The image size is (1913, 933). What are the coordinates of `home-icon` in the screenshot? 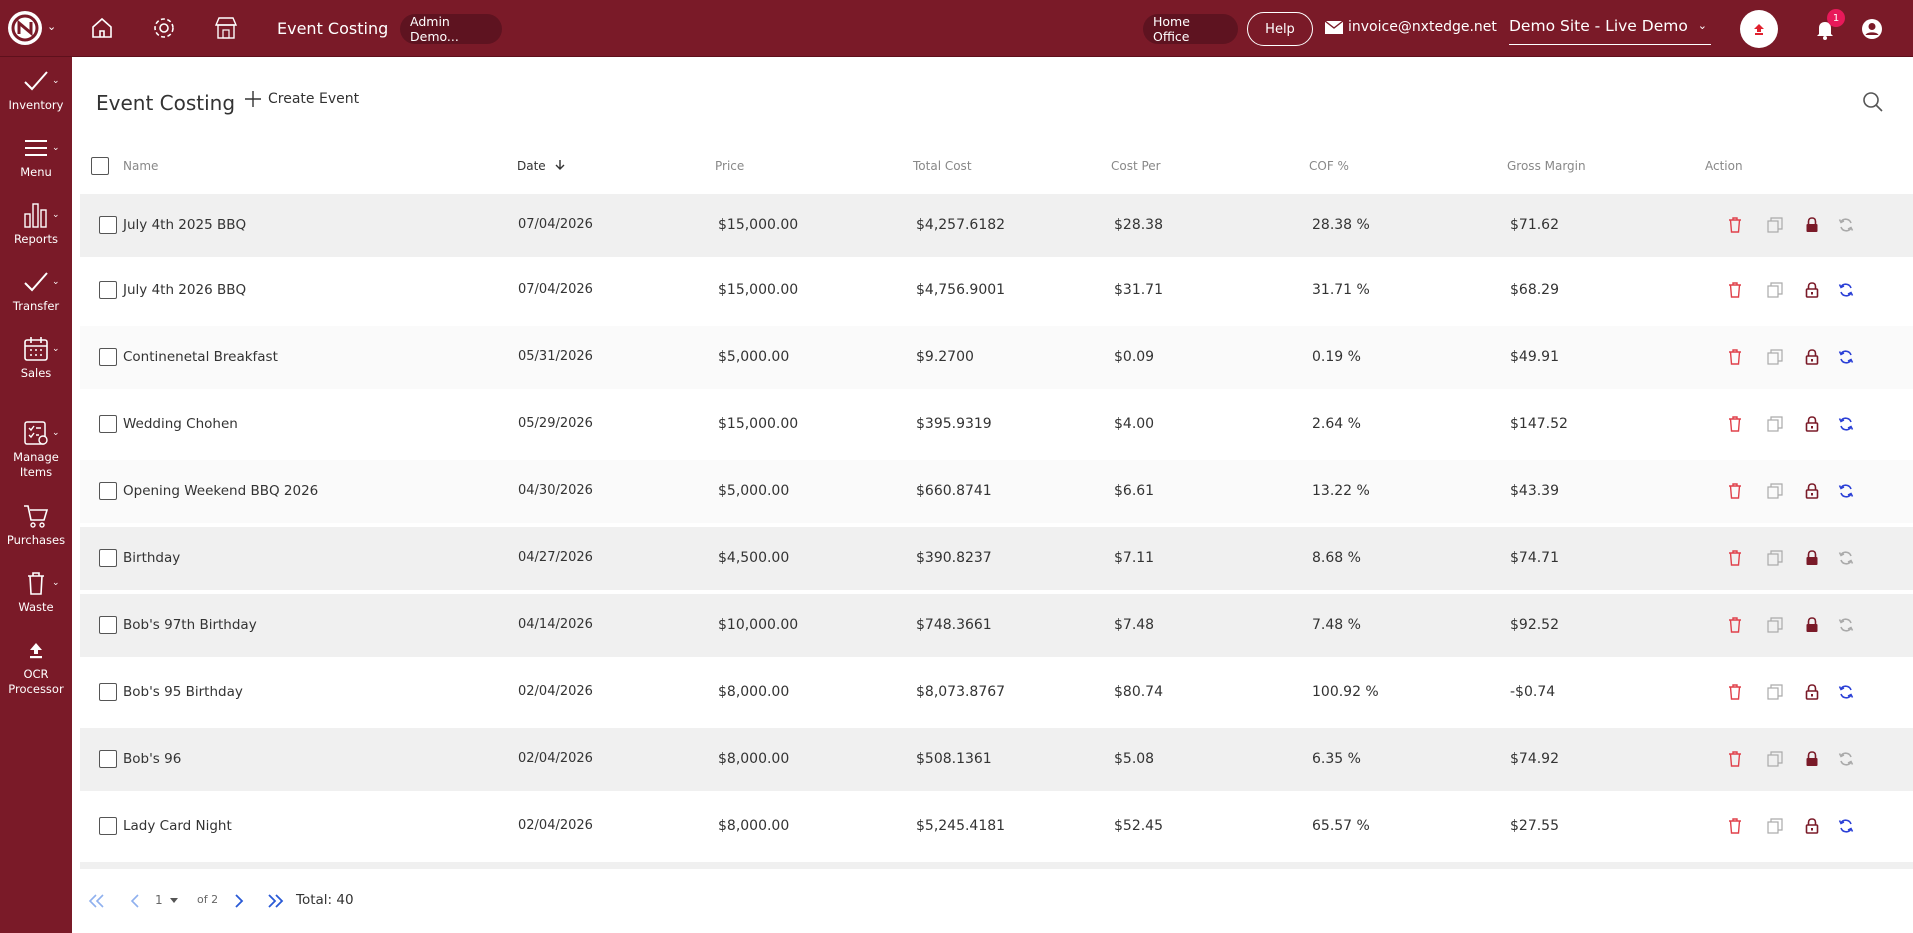 It's located at (102, 28).